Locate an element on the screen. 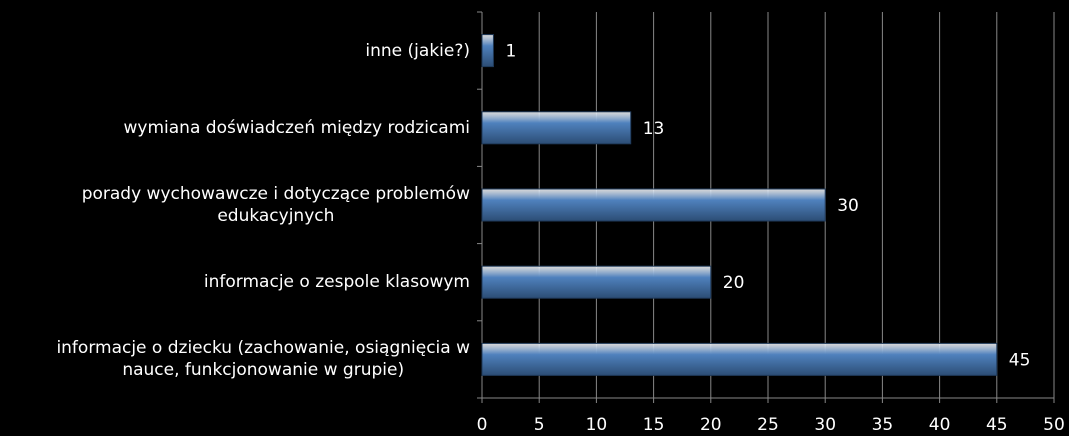  data-label: 13 is located at coordinates (654, 129).